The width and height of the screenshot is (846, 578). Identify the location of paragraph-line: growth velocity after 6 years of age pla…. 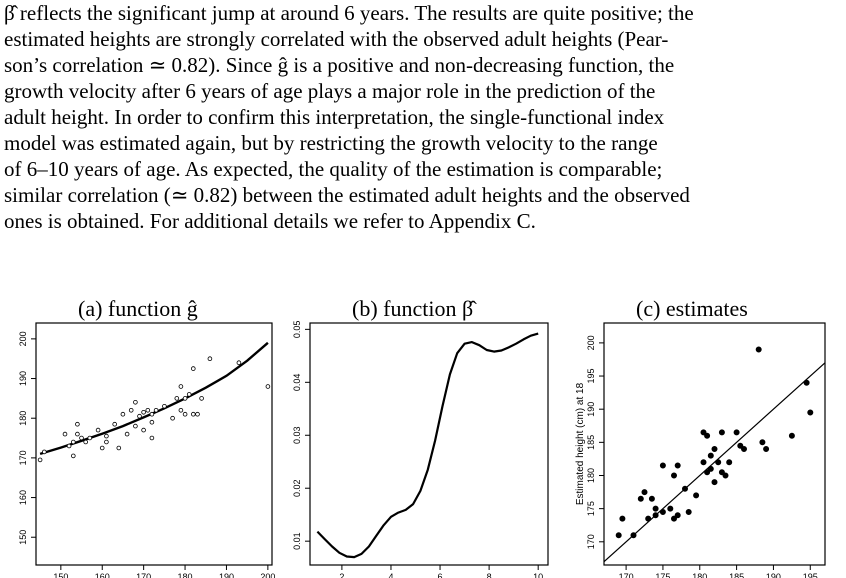
(330, 91).